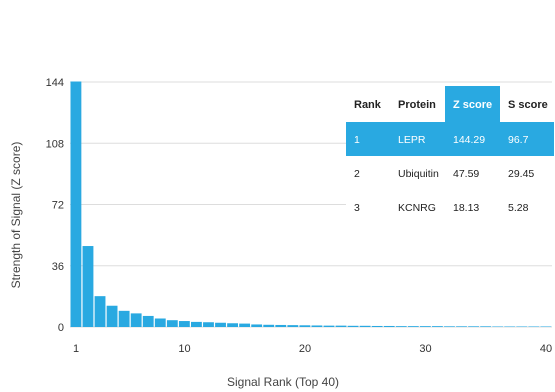 Image resolution: width=555 pixels, height=392 pixels. I want to click on table-cell-r1-c2: 144.29, so click(469, 140).